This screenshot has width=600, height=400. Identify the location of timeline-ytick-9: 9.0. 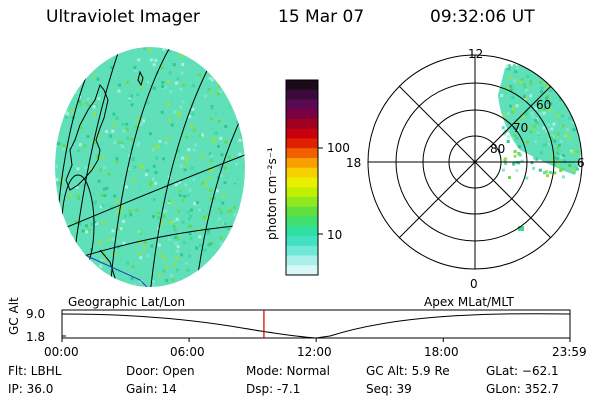
(36, 314).